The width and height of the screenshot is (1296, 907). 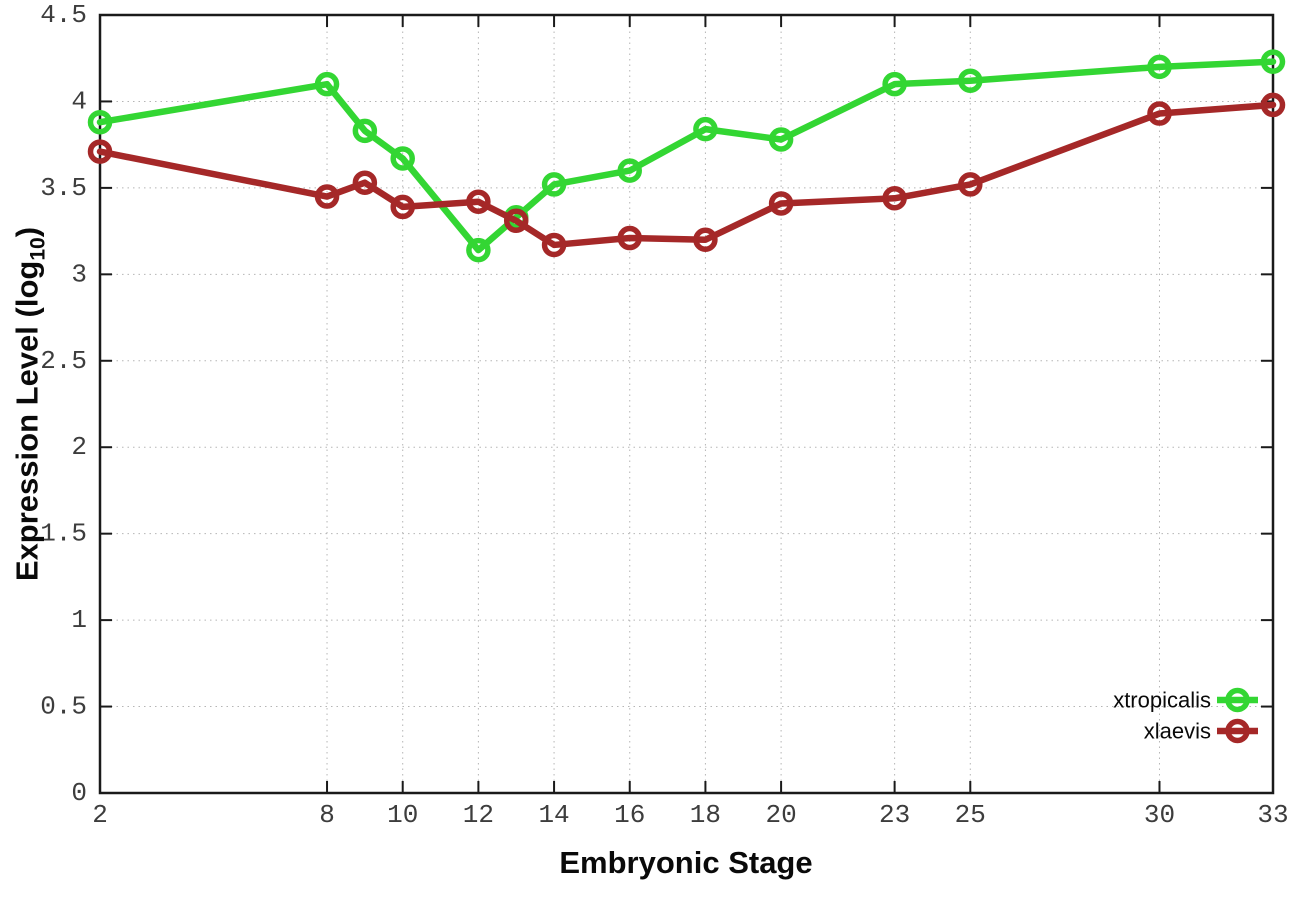 What do you see at coordinates (686, 862) in the screenshot?
I see `x-axis-label: Embryonic Stage` at bounding box center [686, 862].